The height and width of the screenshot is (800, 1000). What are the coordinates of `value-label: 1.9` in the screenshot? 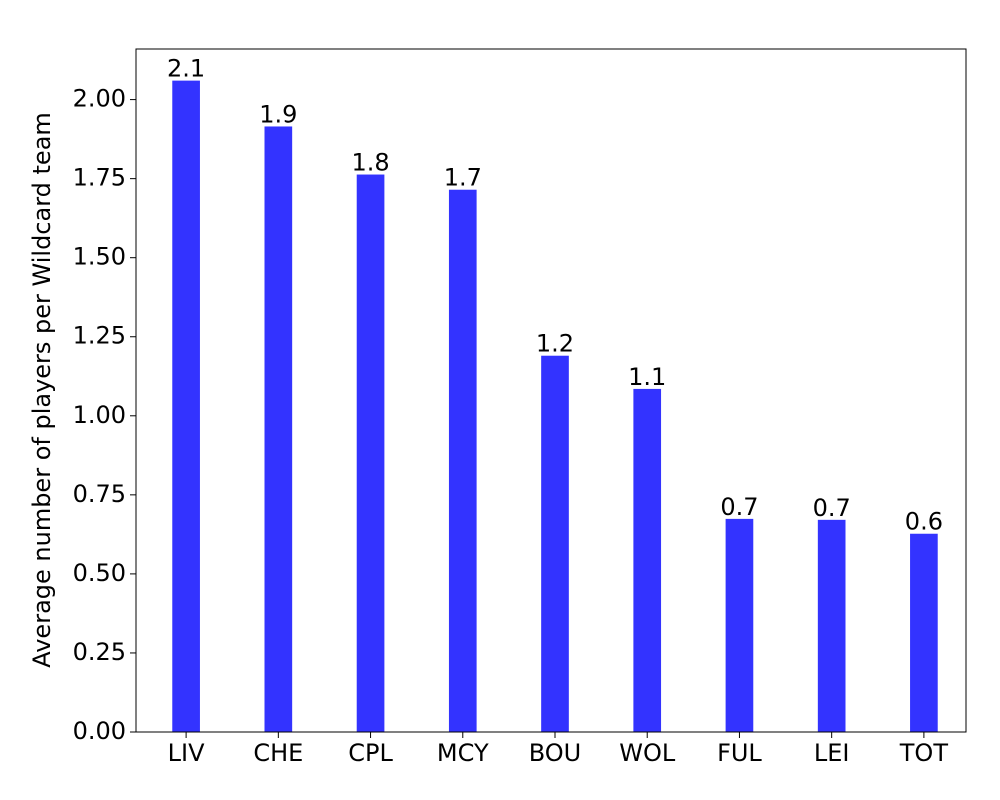 It's located at (278, 114).